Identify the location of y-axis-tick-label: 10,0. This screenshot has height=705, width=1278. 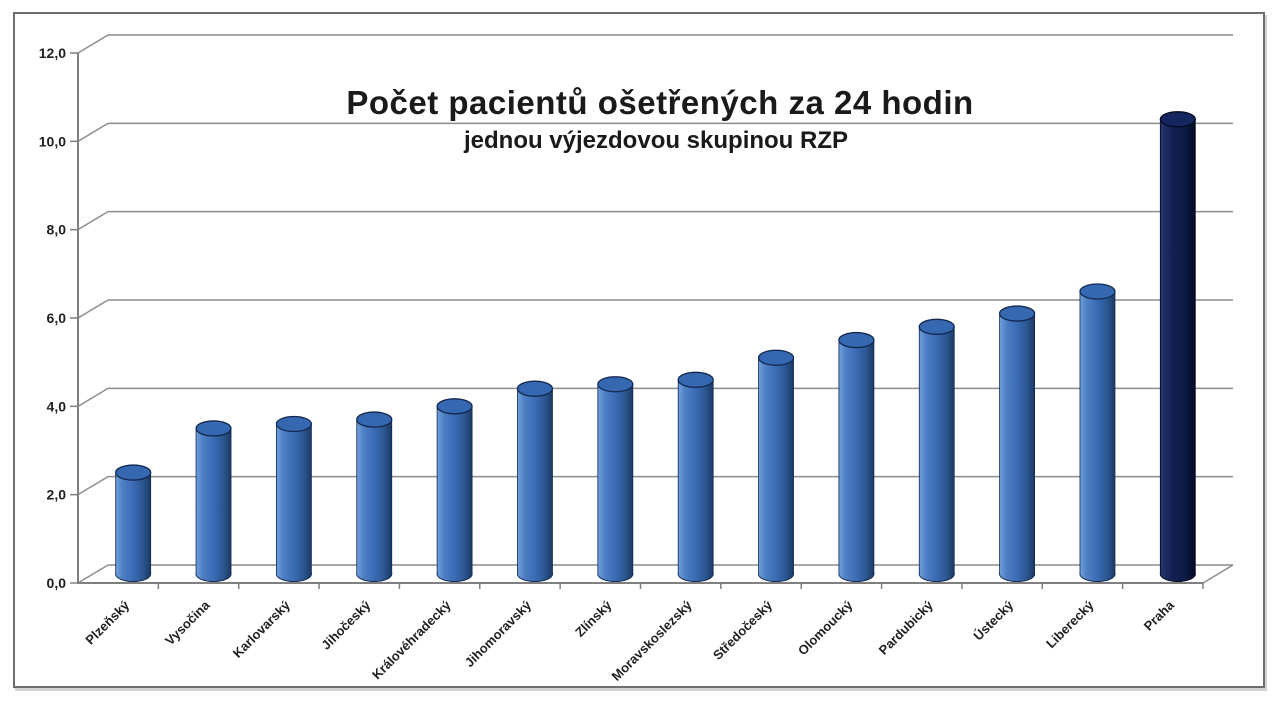
(52, 141).